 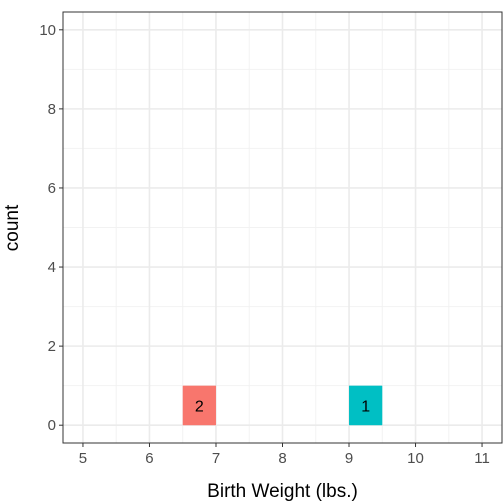 I want to click on x-tick-label: 9, so click(x=349, y=458).